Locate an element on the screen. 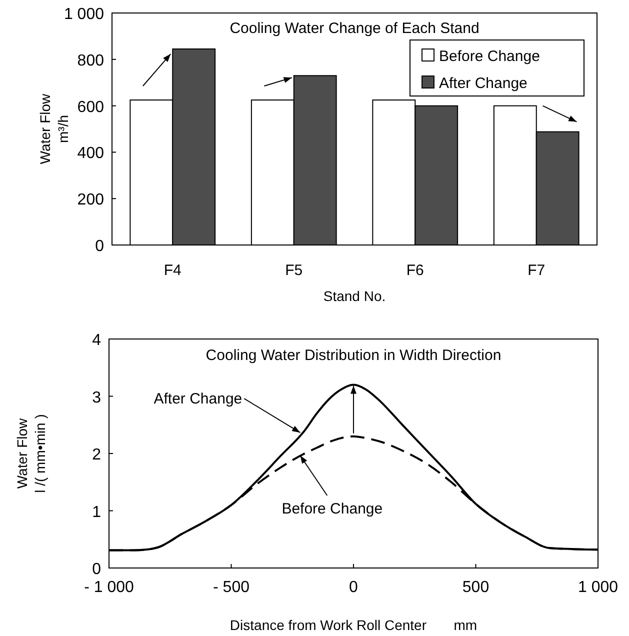 This screenshot has height=636, width=629. text: Cooling Water Distribution in Width Direction is located at coordinates (354, 355).